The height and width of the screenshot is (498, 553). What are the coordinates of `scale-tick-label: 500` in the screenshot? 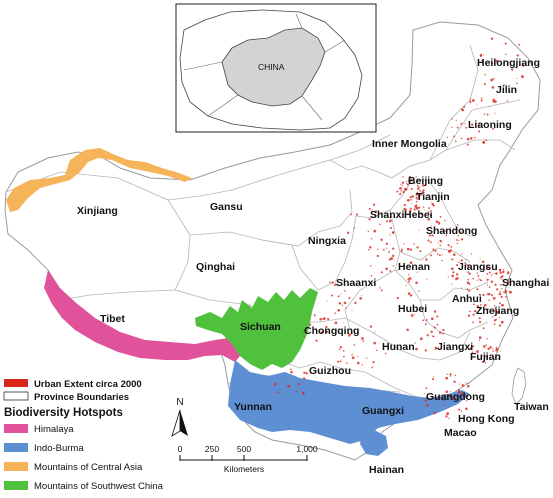 It's located at (244, 449).